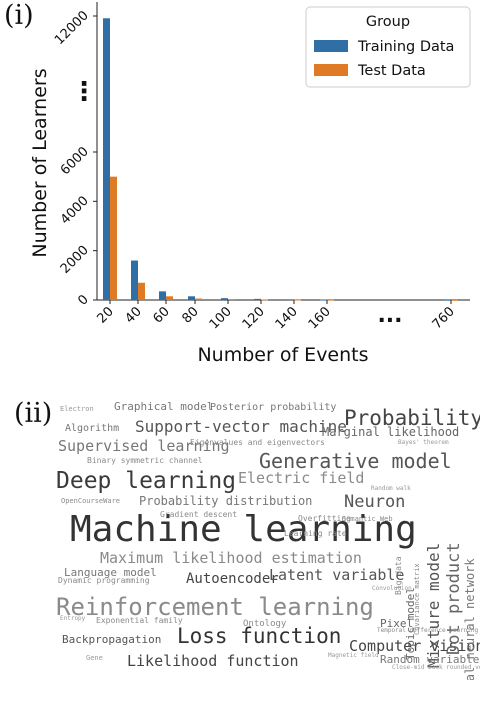 This screenshot has height=708, width=480. Describe the element at coordinates (375, 502) in the screenshot. I see `word-neuron: Neuron` at that location.